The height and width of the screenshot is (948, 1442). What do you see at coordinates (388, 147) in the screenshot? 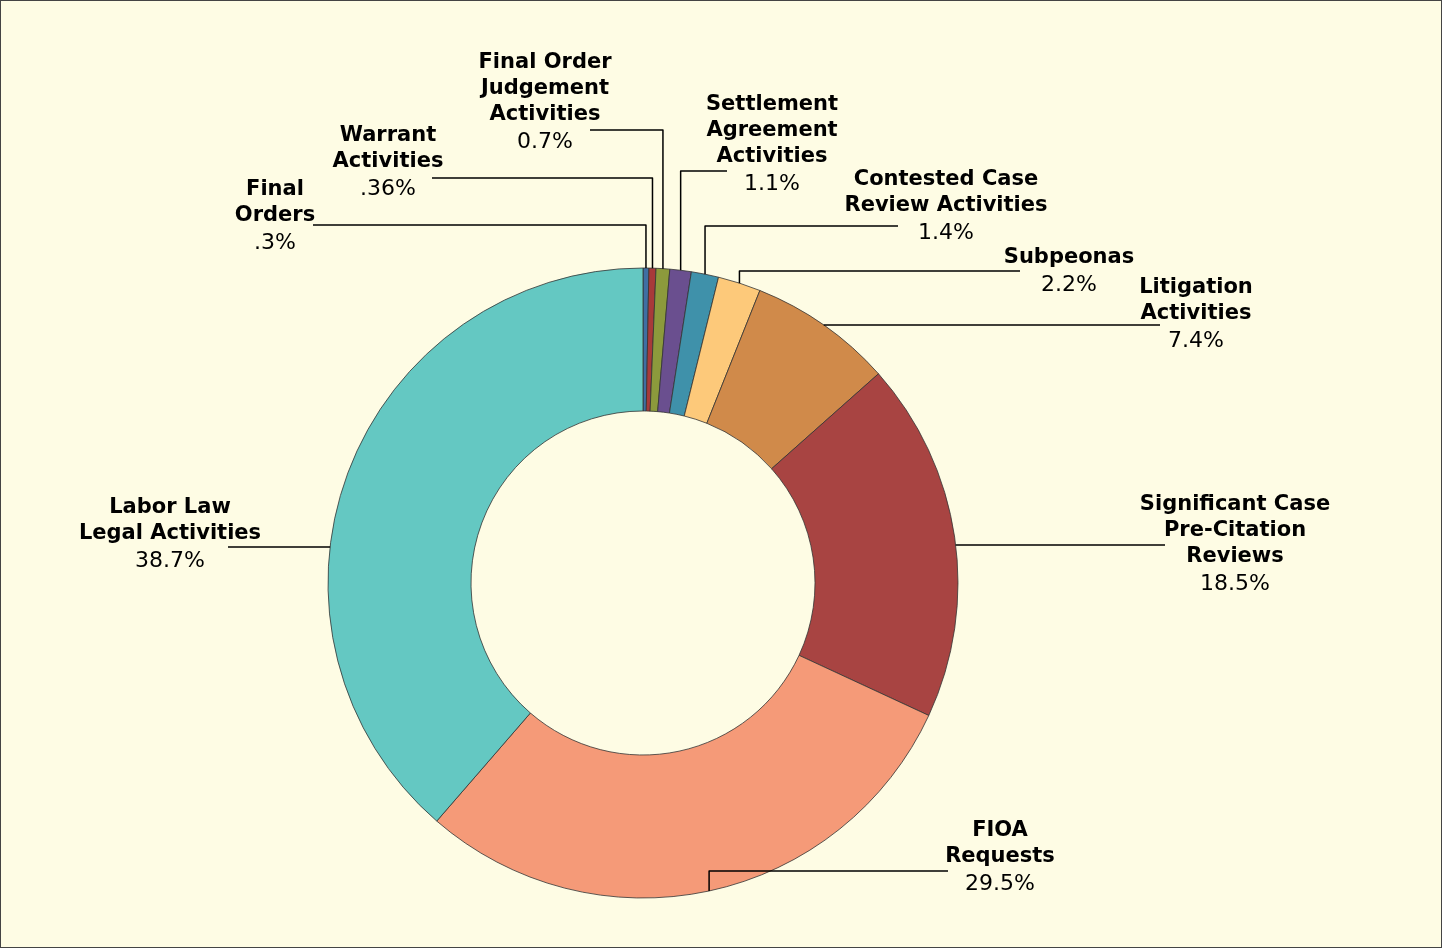
I see `slice-label: Warrant Activities` at bounding box center [388, 147].